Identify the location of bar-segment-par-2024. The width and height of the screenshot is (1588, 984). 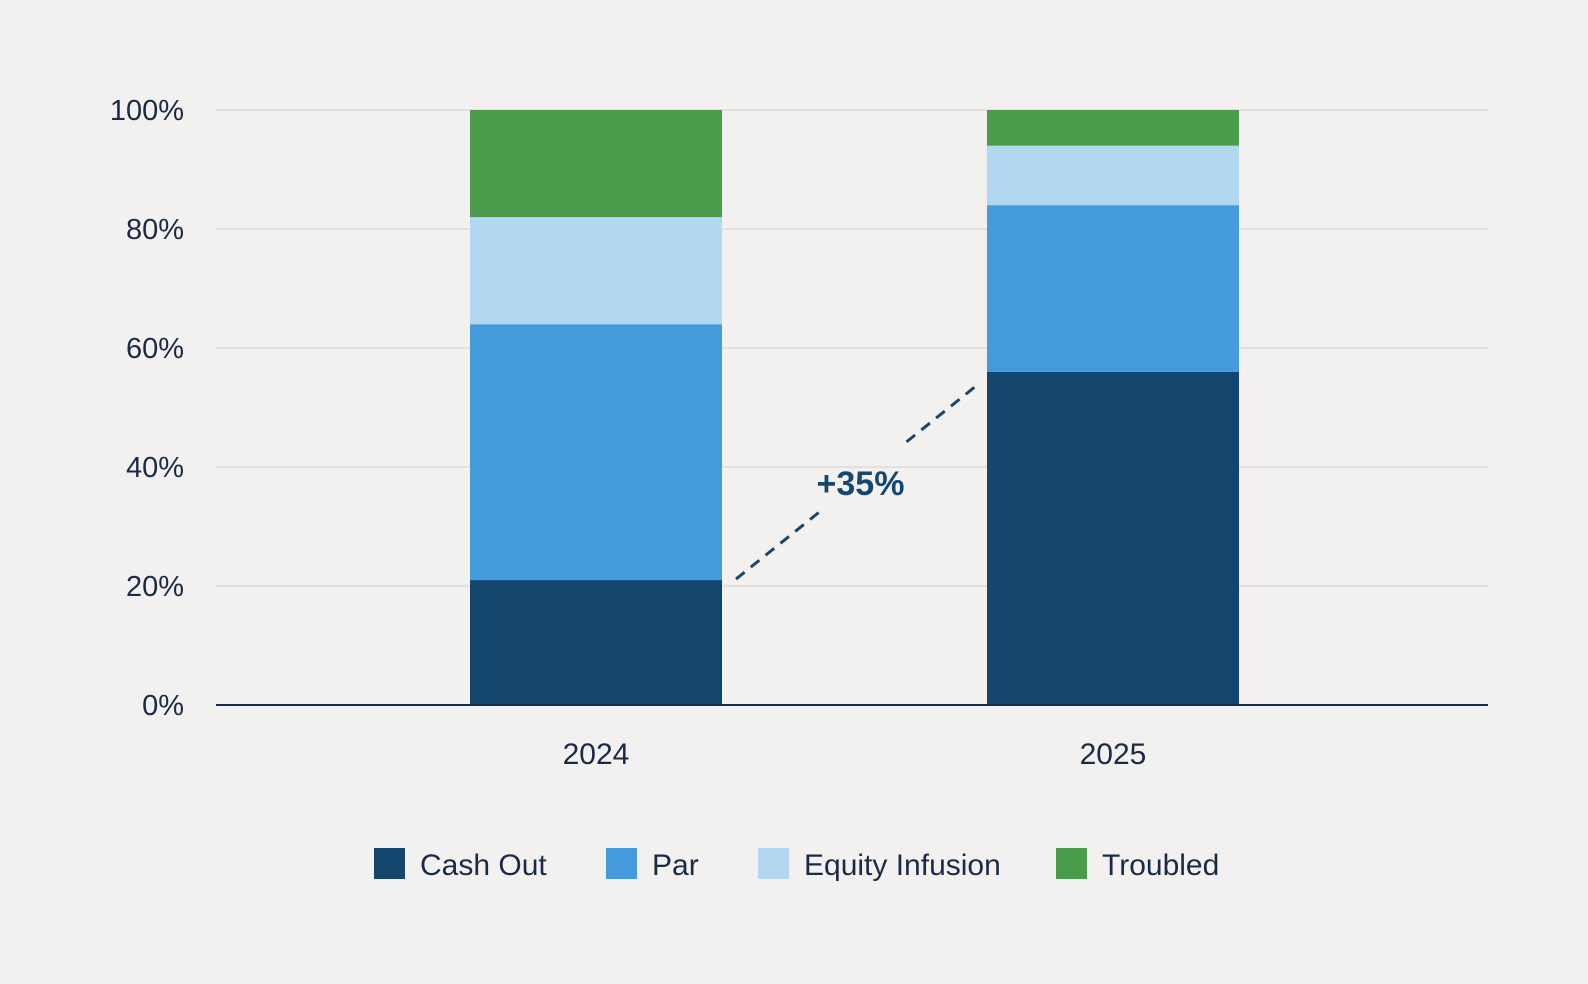
(596, 452).